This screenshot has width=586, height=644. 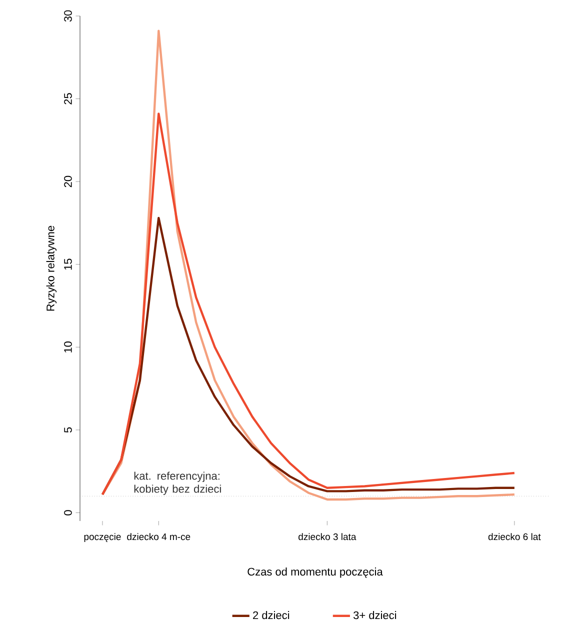 What do you see at coordinates (102, 537) in the screenshot?
I see `x-tick-label: poczęcie` at bounding box center [102, 537].